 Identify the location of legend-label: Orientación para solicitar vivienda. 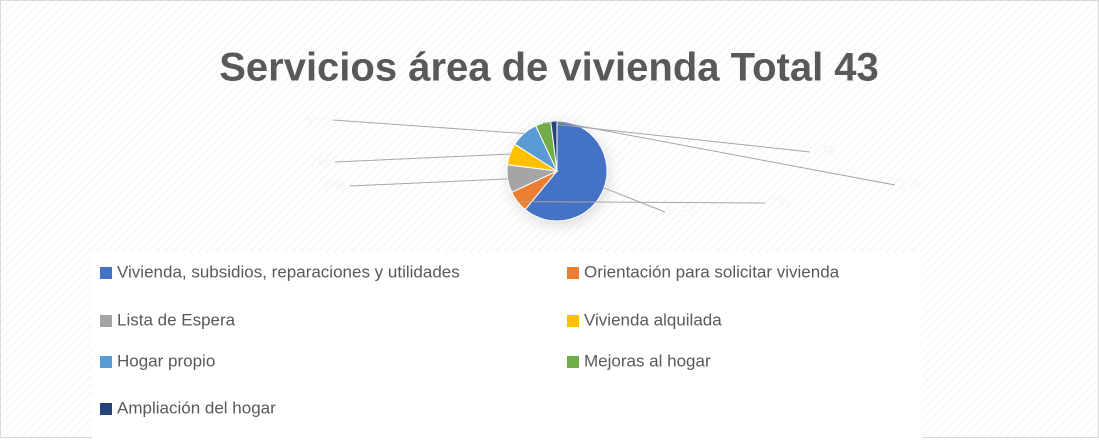
(712, 271).